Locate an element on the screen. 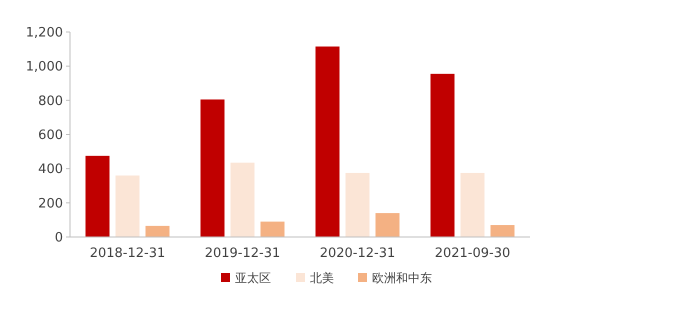 Image resolution: width=680 pixels, height=336 pixels. y-tick-label: 0 is located at coordinates (58, 238).